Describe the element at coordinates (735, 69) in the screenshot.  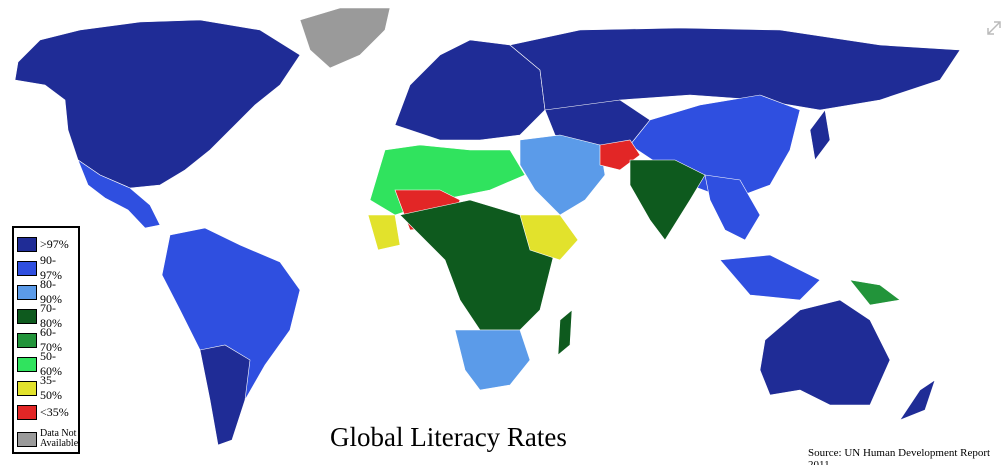
I see `russia` at that location.